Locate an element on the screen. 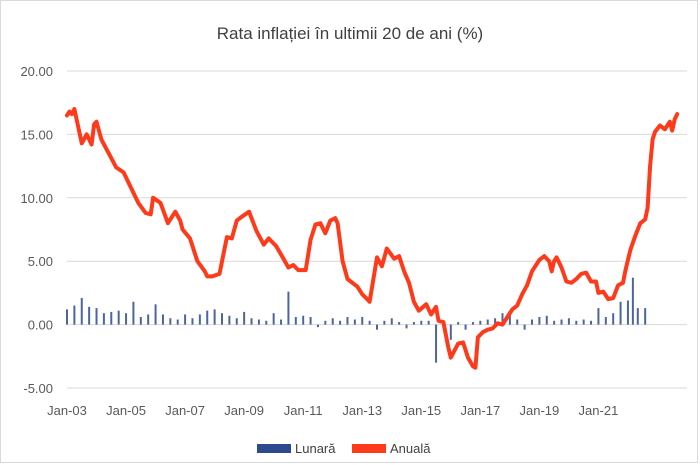 The height and width of the screenshot is (465, 700). legend-label-anuala: Anuală is located at coordinates (410, 448).